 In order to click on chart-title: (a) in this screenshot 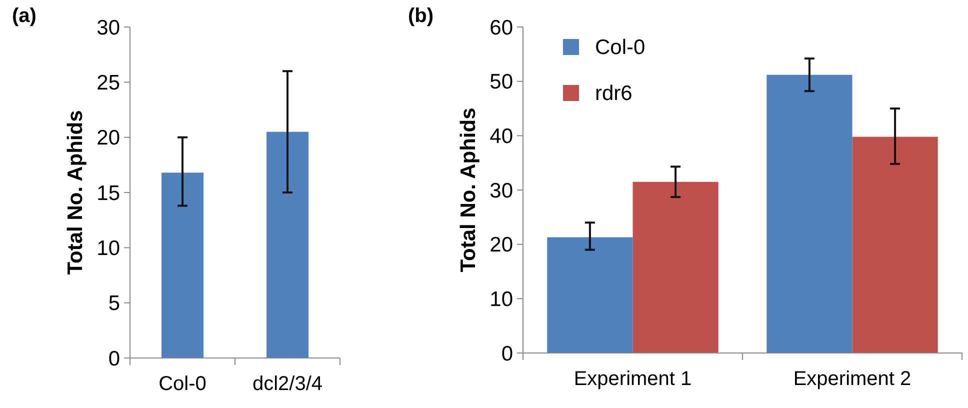, I will do `click(24, 16)`.